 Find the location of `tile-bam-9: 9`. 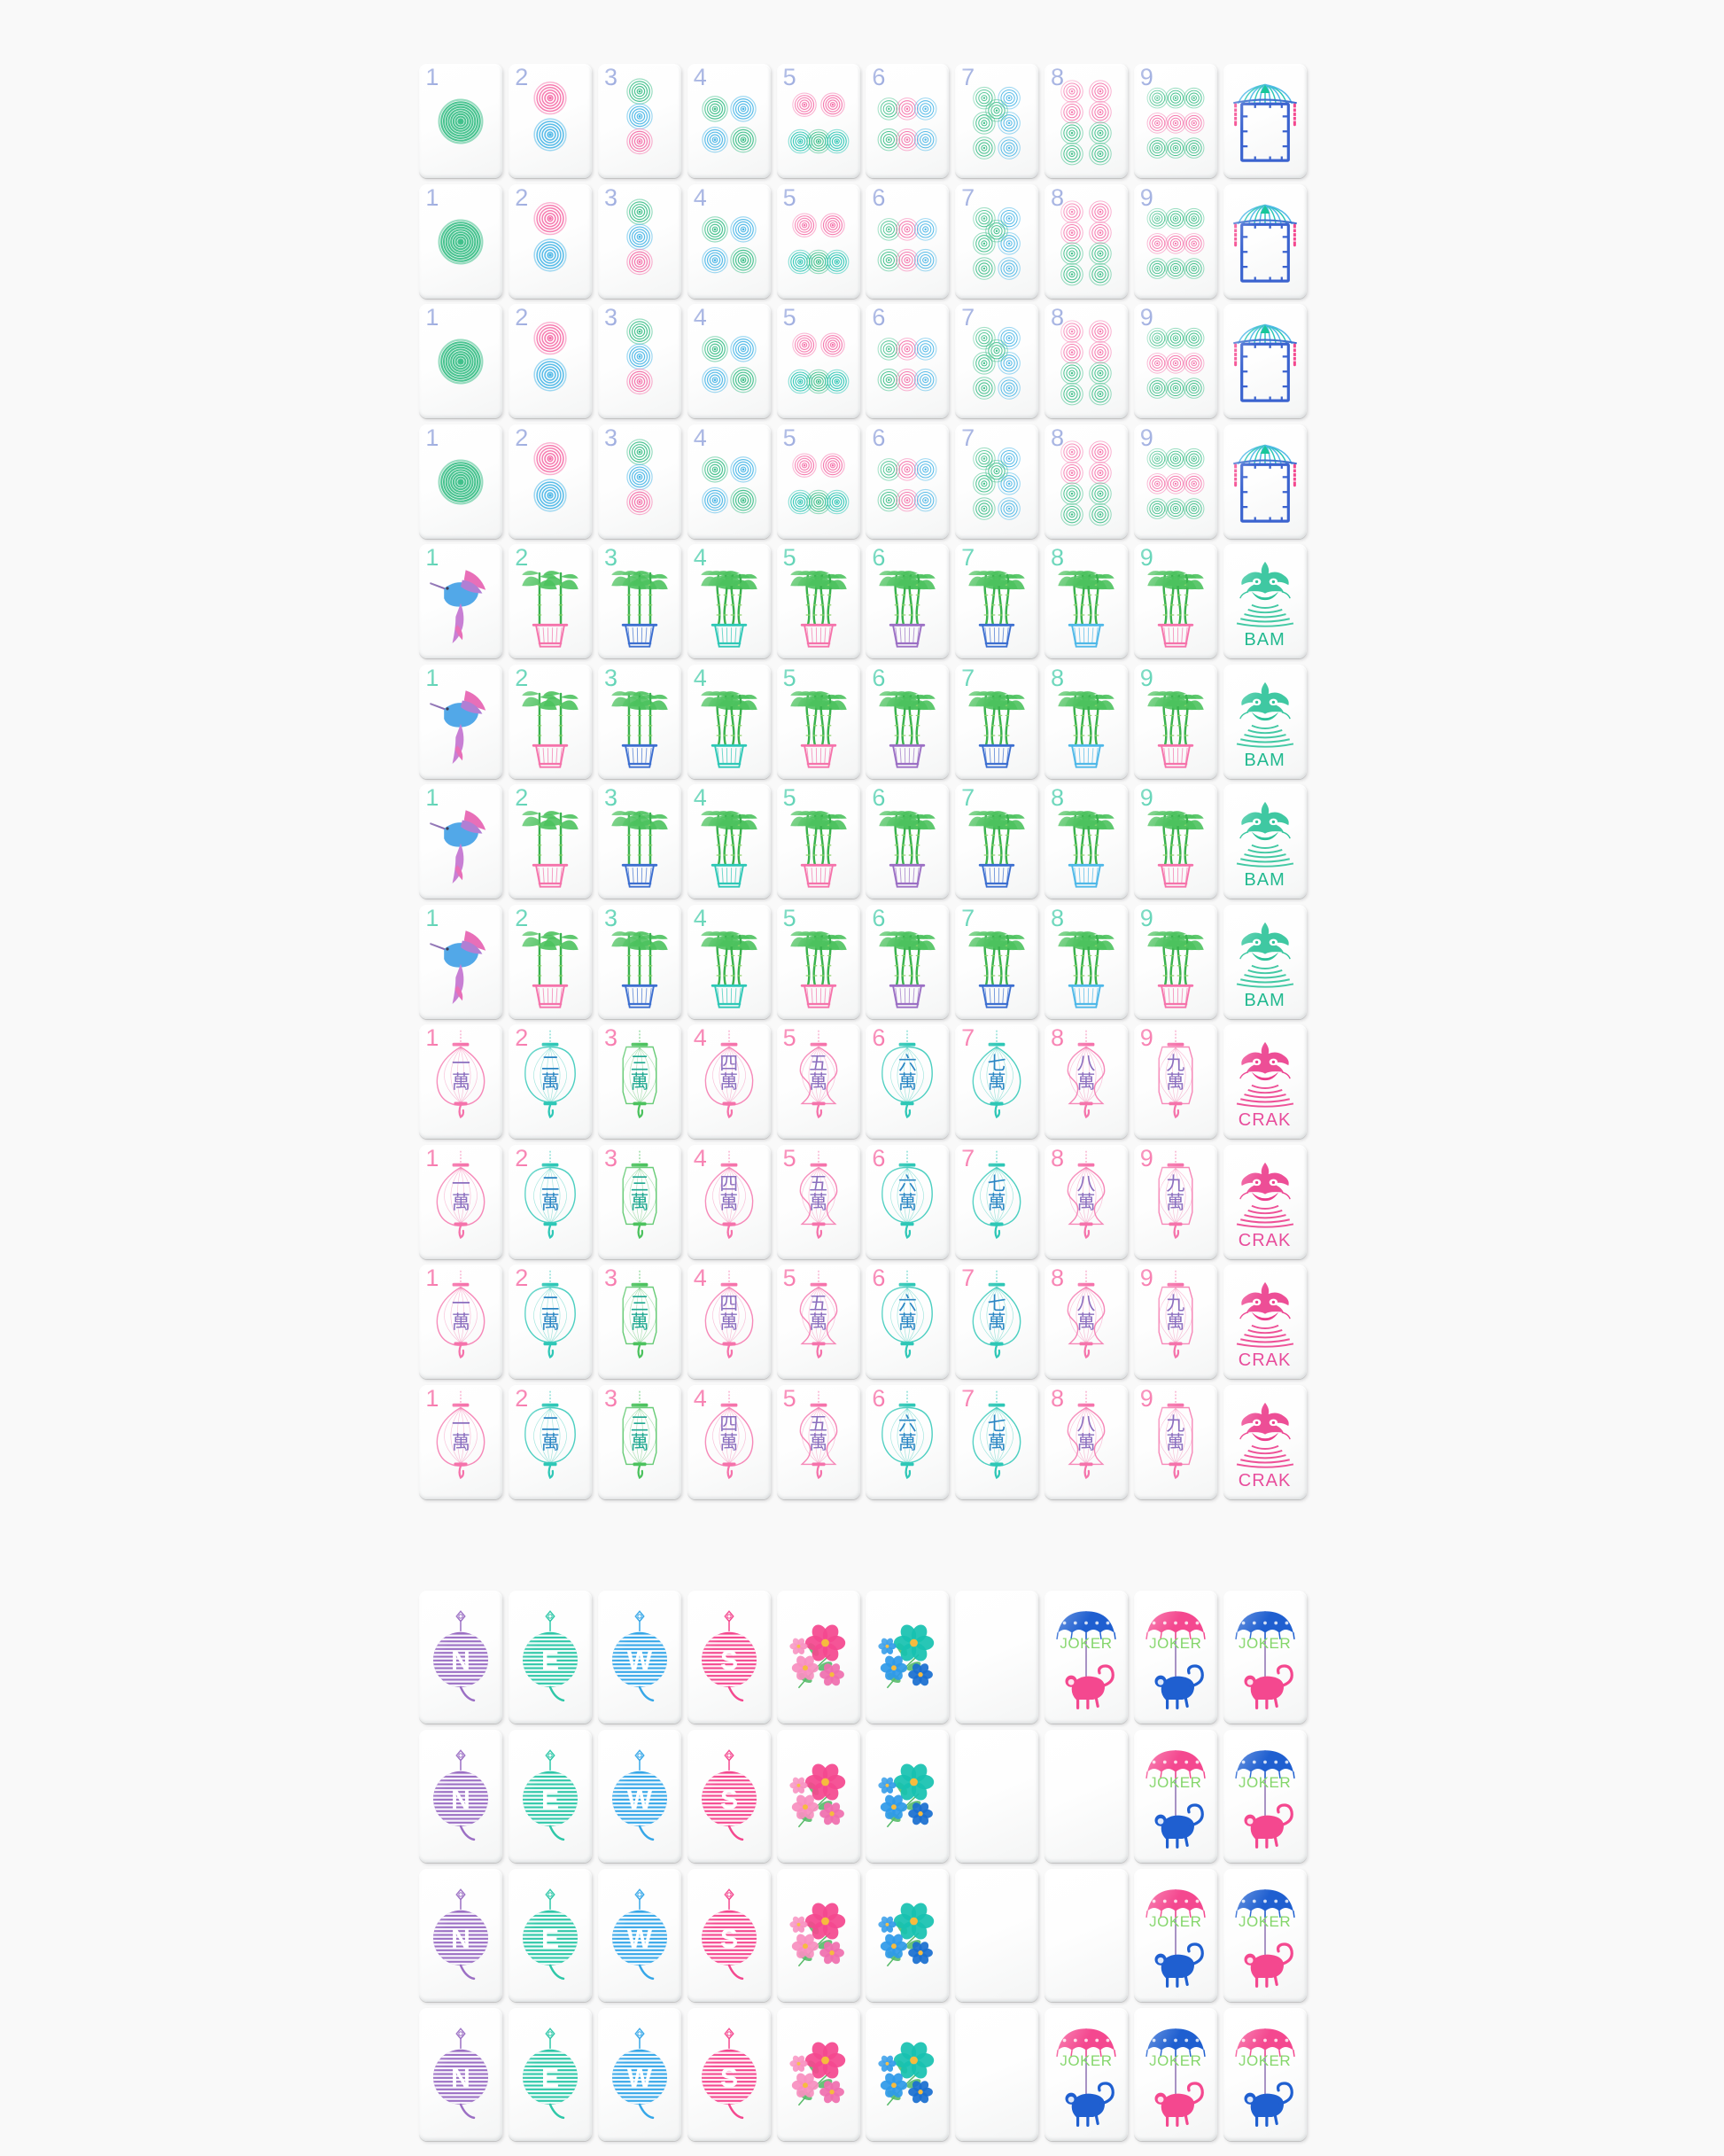

tile-bam-9: 9 is located at coordinates (1175, 721).